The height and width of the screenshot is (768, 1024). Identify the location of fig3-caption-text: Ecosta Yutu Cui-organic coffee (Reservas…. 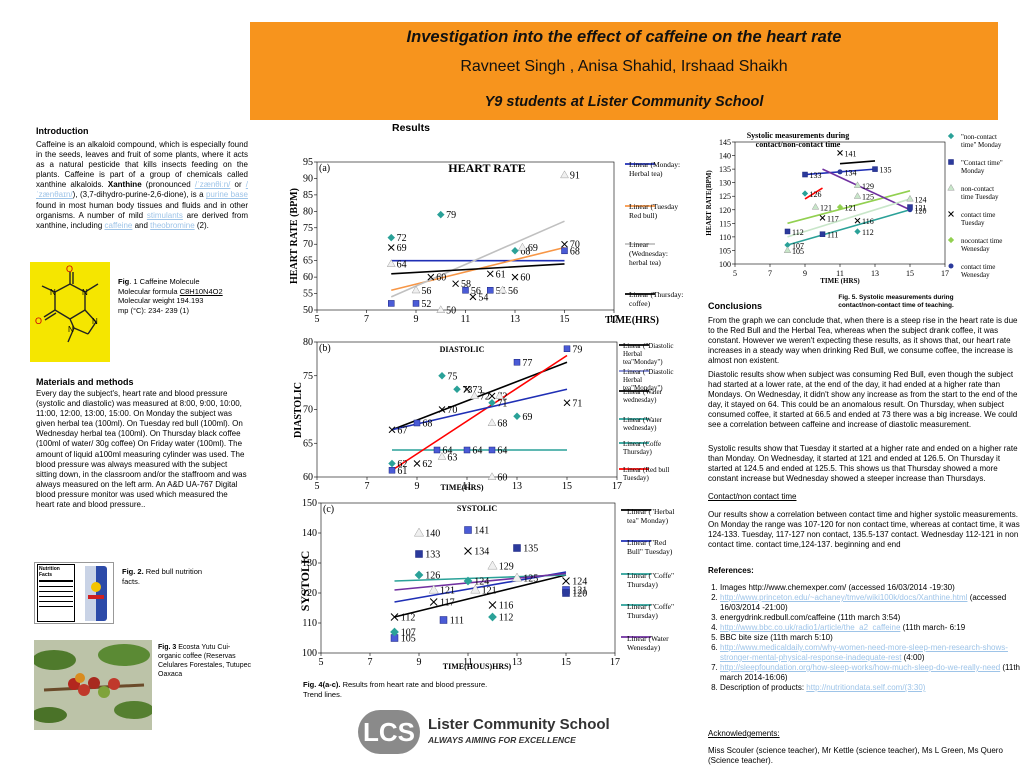
(204, 661).